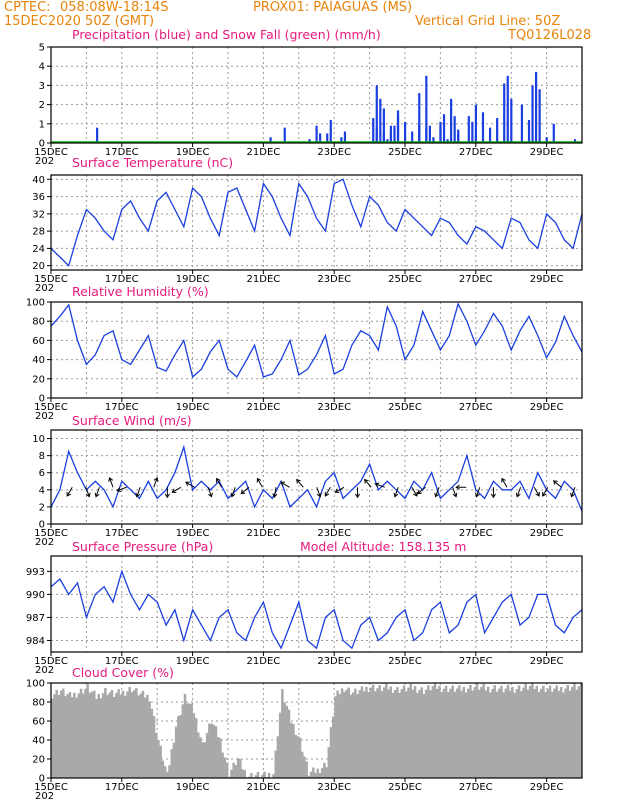 This screenshot has width=618, height=800. What do you see at coordinates (38, 232) in the screenshot?
I see `y-tick-label: 28` at bounding box center [38, 232].